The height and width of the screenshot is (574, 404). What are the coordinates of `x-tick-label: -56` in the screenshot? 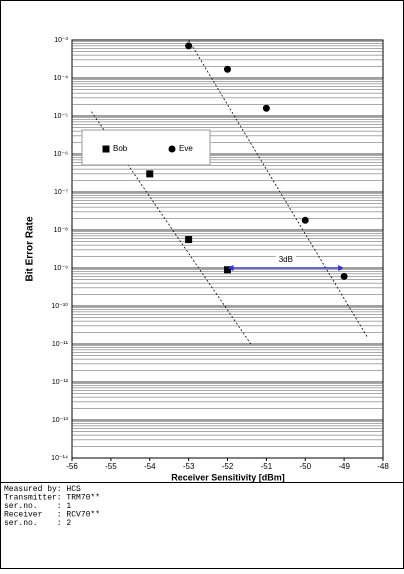 It's located at (72, 466).